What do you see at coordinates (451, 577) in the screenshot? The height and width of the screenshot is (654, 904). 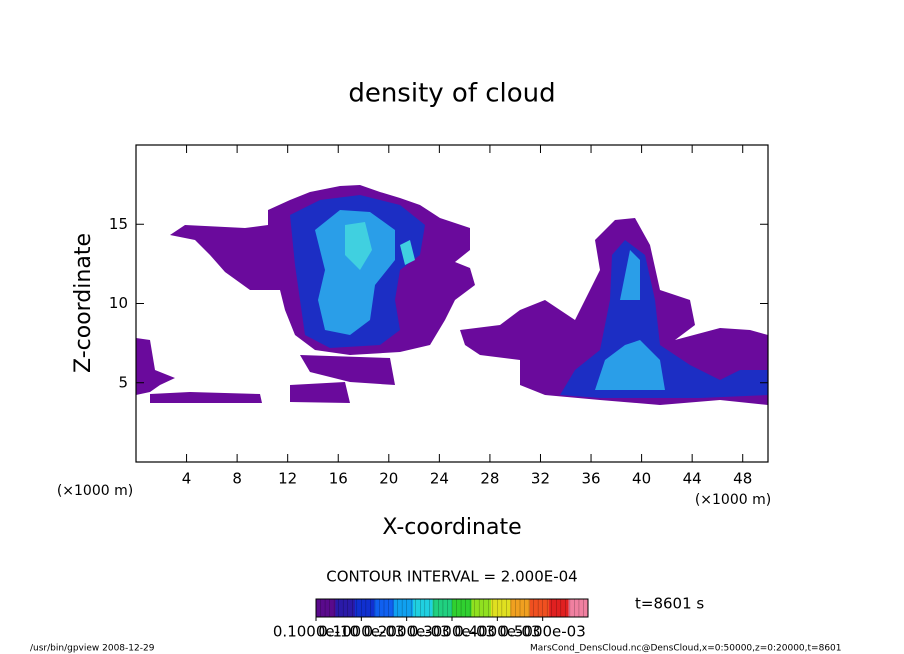 I see `contour-interval: CONTOUR INTERVAL = 2.000E-04` at bounding box center [451, 577].